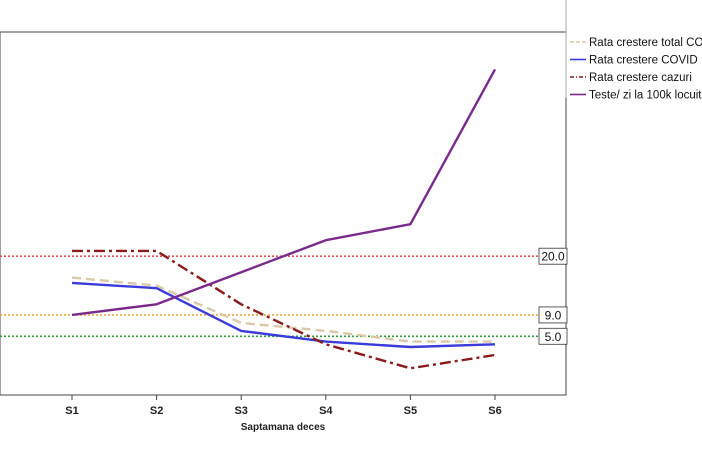 This screenshot has width=702, height=456. I want to click on legend-label-2: Rata crestere COVID, so click(643, 61).